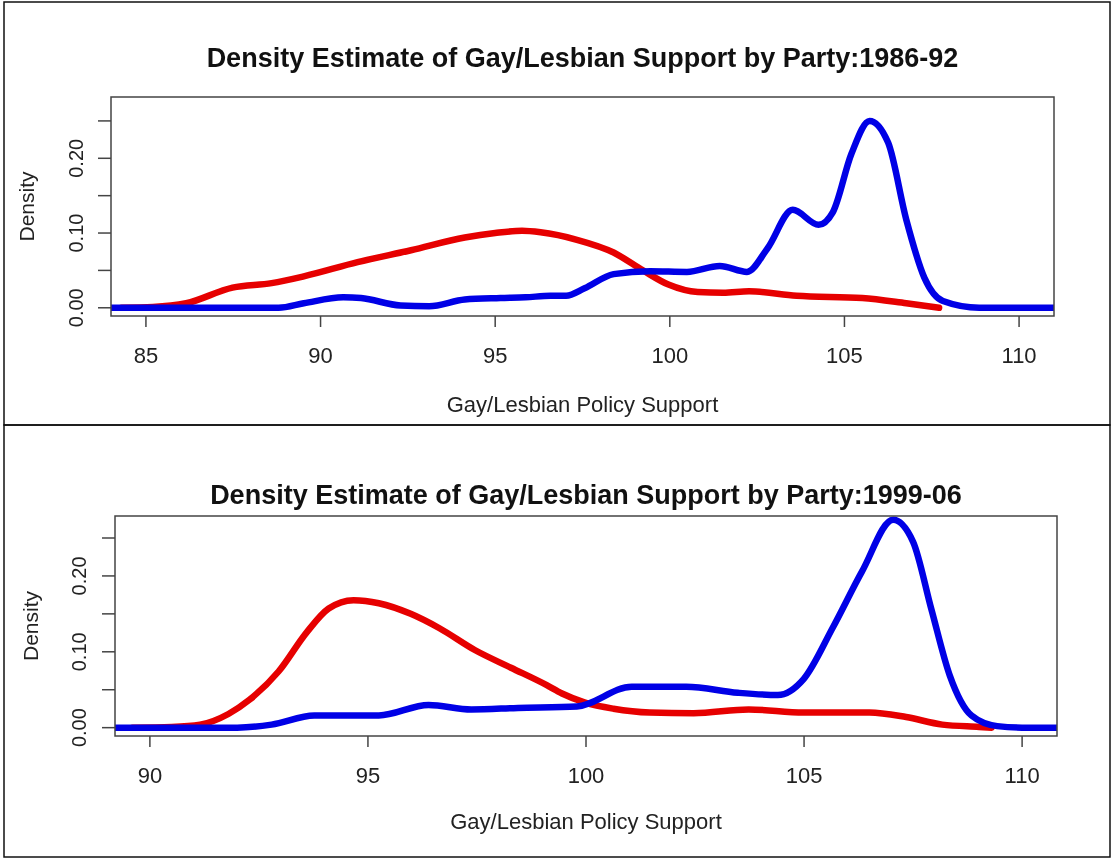 This screenshot has width=1113, height=860. What do you see at coordinates (582, 58) in the screenshot?
I see `chart-title: Density Estimate of Gay/Lesbian Support by Party:1986-92` at bounding box center [582, 58].